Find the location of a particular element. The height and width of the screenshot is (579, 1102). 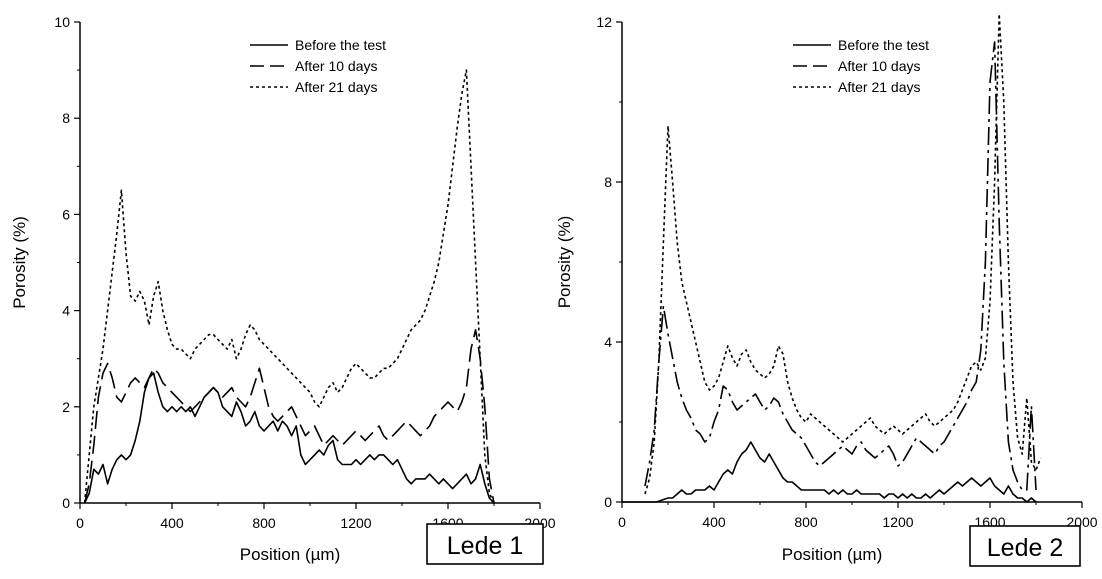

y-tick-label: 12 is located at coordinates (604, 22).